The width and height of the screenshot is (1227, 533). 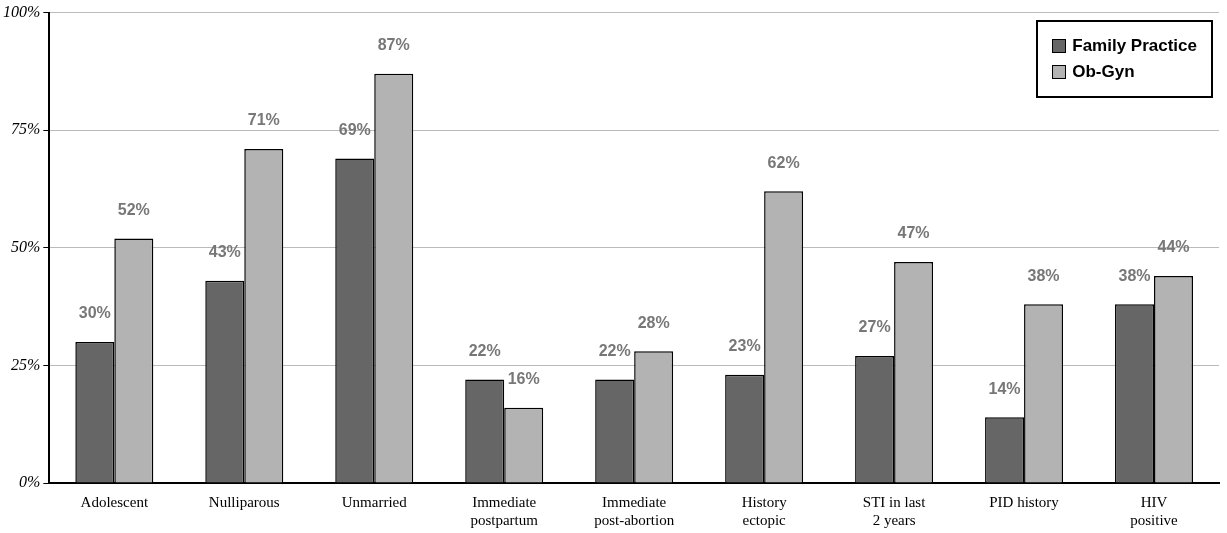 What do you see at coordinates (764, 510) in the screenshot?
I see `x-tick-label: History ectopic` at bounding box center [764, 510].